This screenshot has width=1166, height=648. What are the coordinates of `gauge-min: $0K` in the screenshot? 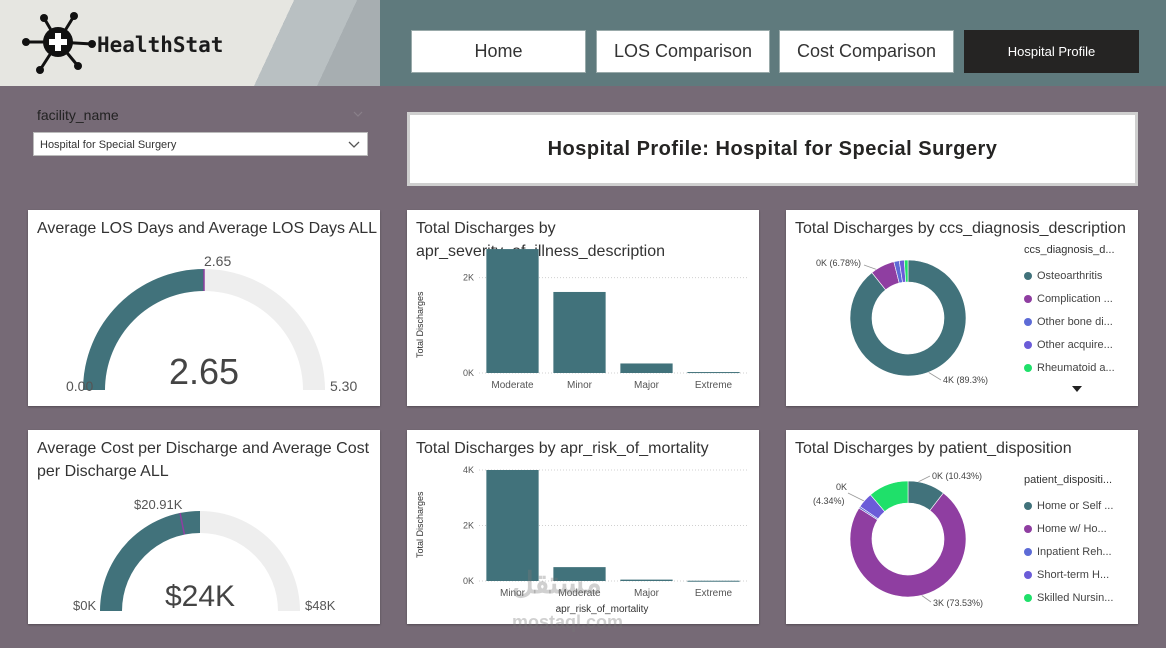 It's located at (84, 605).